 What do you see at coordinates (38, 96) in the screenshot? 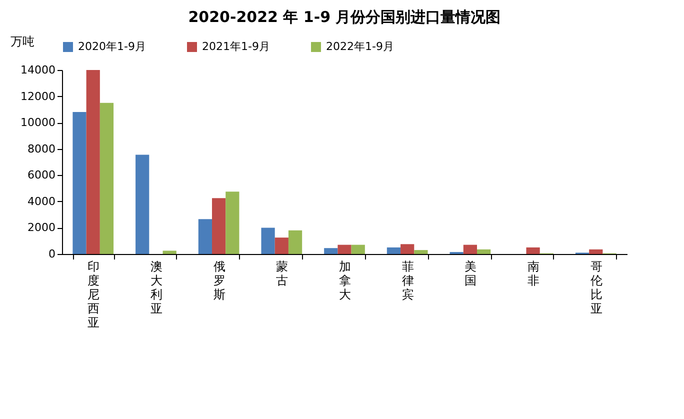
I see `y-tick-label: 12000` at bounding box center [38, 96].